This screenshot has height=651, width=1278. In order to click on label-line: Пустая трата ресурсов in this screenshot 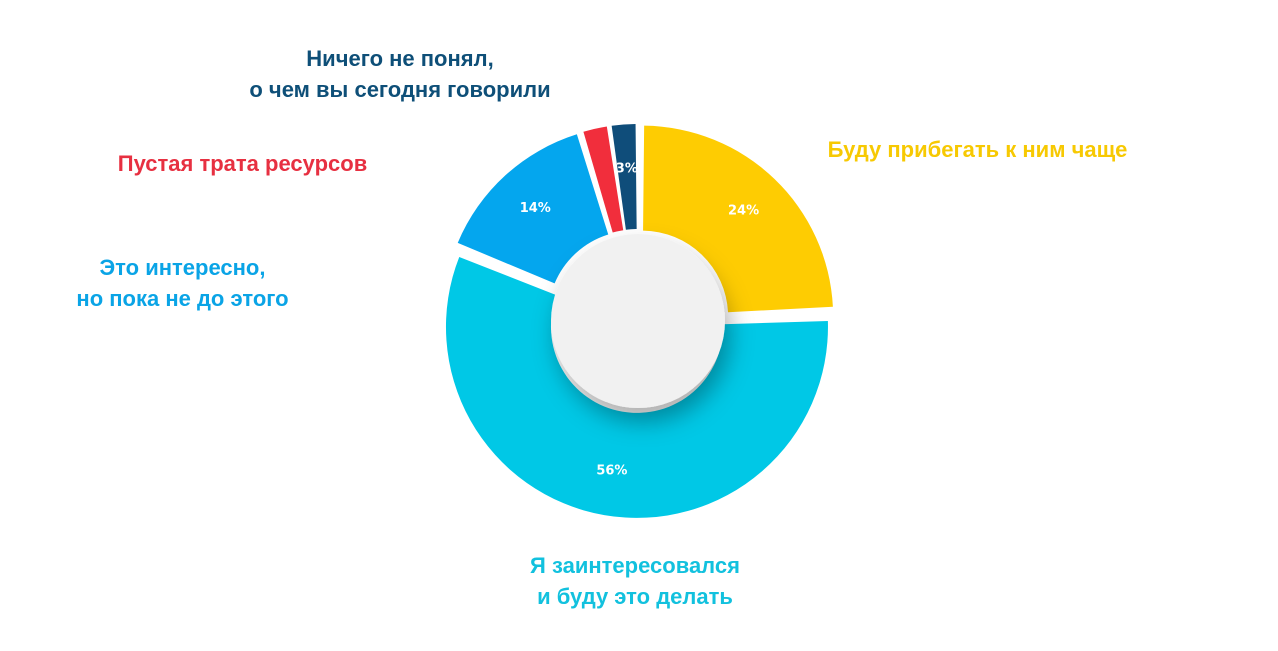, I will do `click(242, 163)`.